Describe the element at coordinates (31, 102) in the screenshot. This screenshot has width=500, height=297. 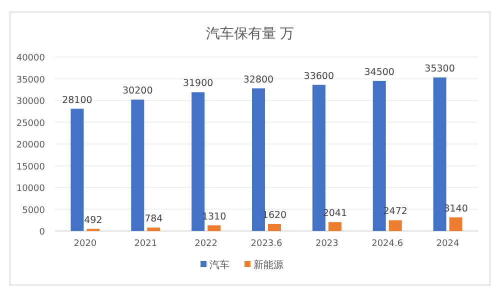
I see `y-tick-label: 30000` at that location.